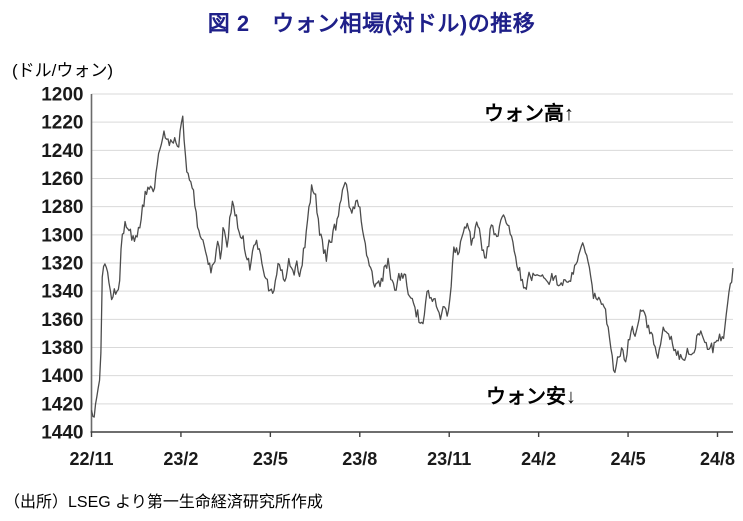 This screenshot has height=521, width=743. I want to click on y-tick-label: 1260, so click(62, 179).